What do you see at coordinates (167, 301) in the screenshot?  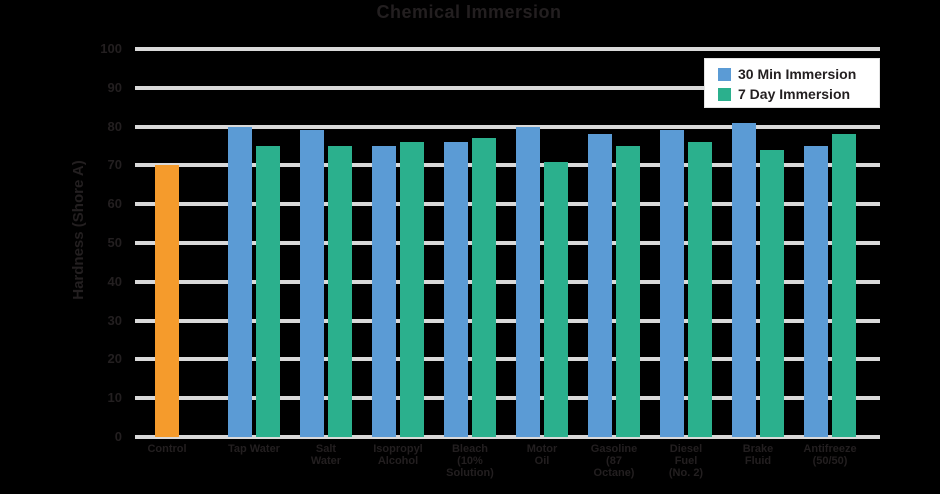 I see `bar-control` at bounding box center [167, 301].